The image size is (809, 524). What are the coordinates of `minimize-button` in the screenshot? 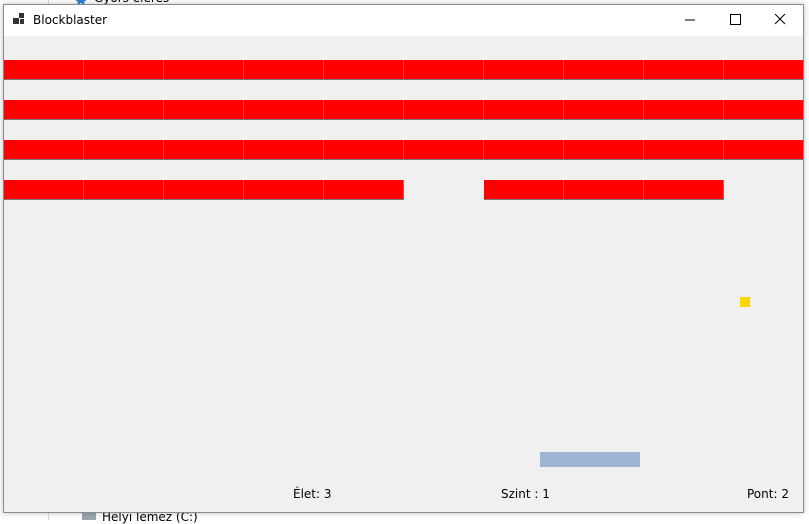 It's located at (690, 20).